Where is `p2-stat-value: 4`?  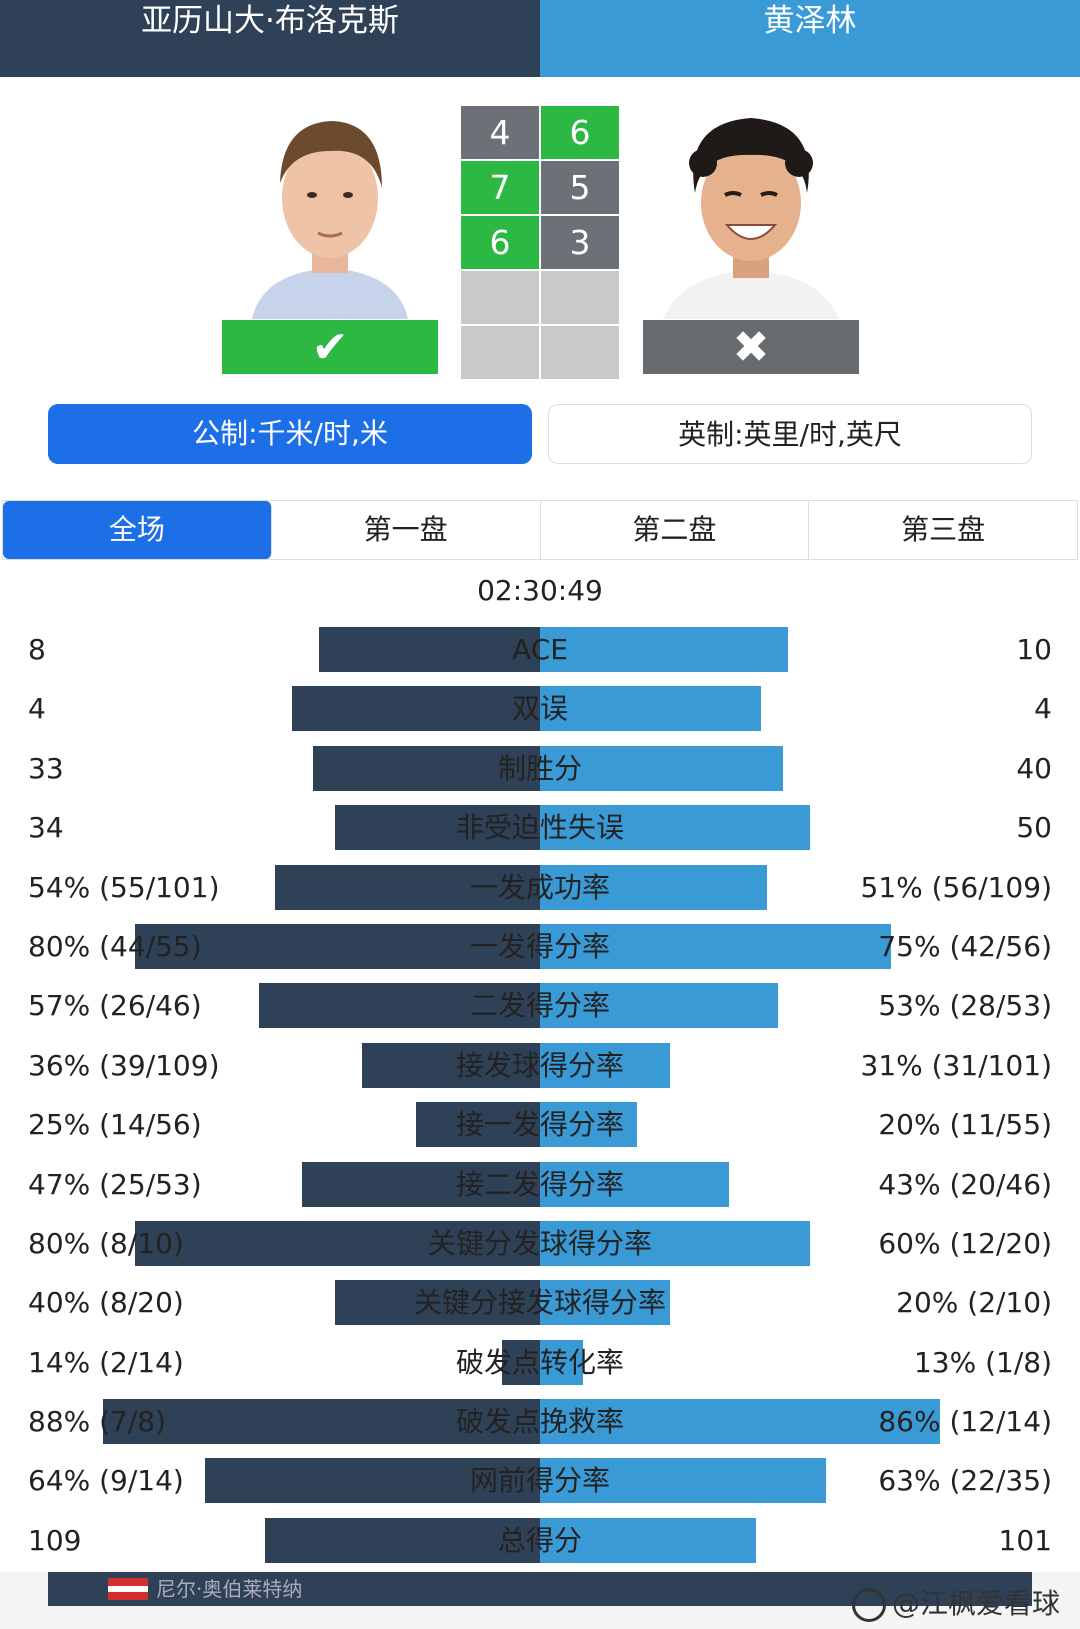 p2-stat-value: 4 is located at coordinates (1043, 709).